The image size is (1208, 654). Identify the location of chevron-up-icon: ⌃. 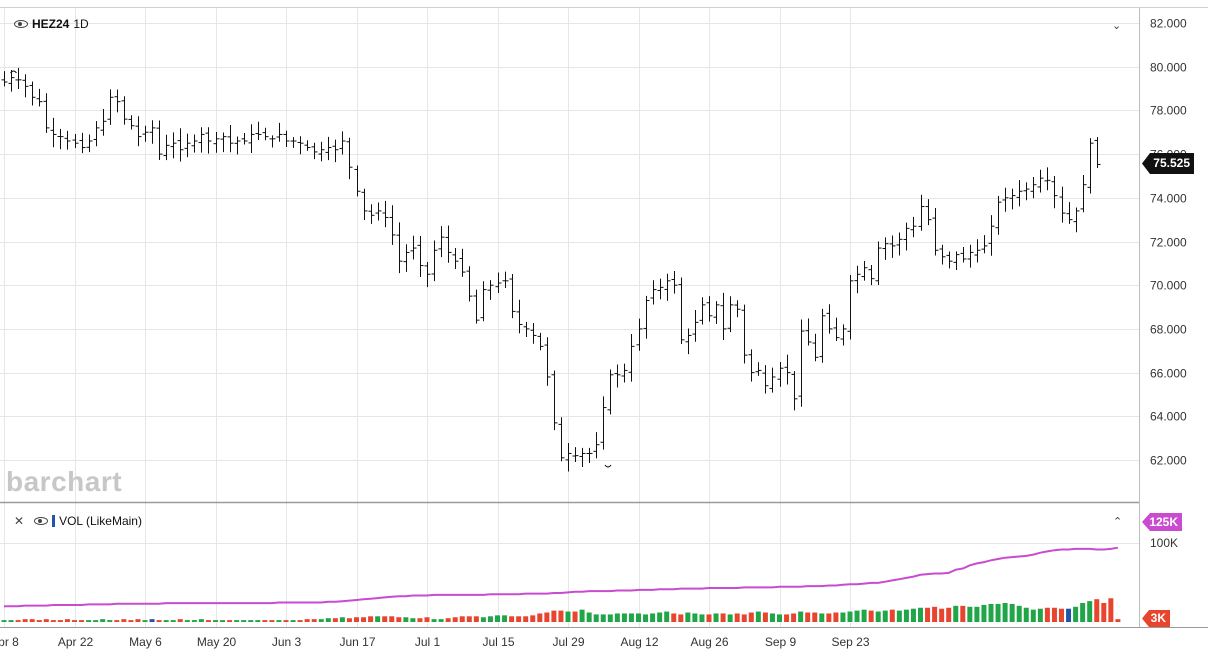
(1118, 522).